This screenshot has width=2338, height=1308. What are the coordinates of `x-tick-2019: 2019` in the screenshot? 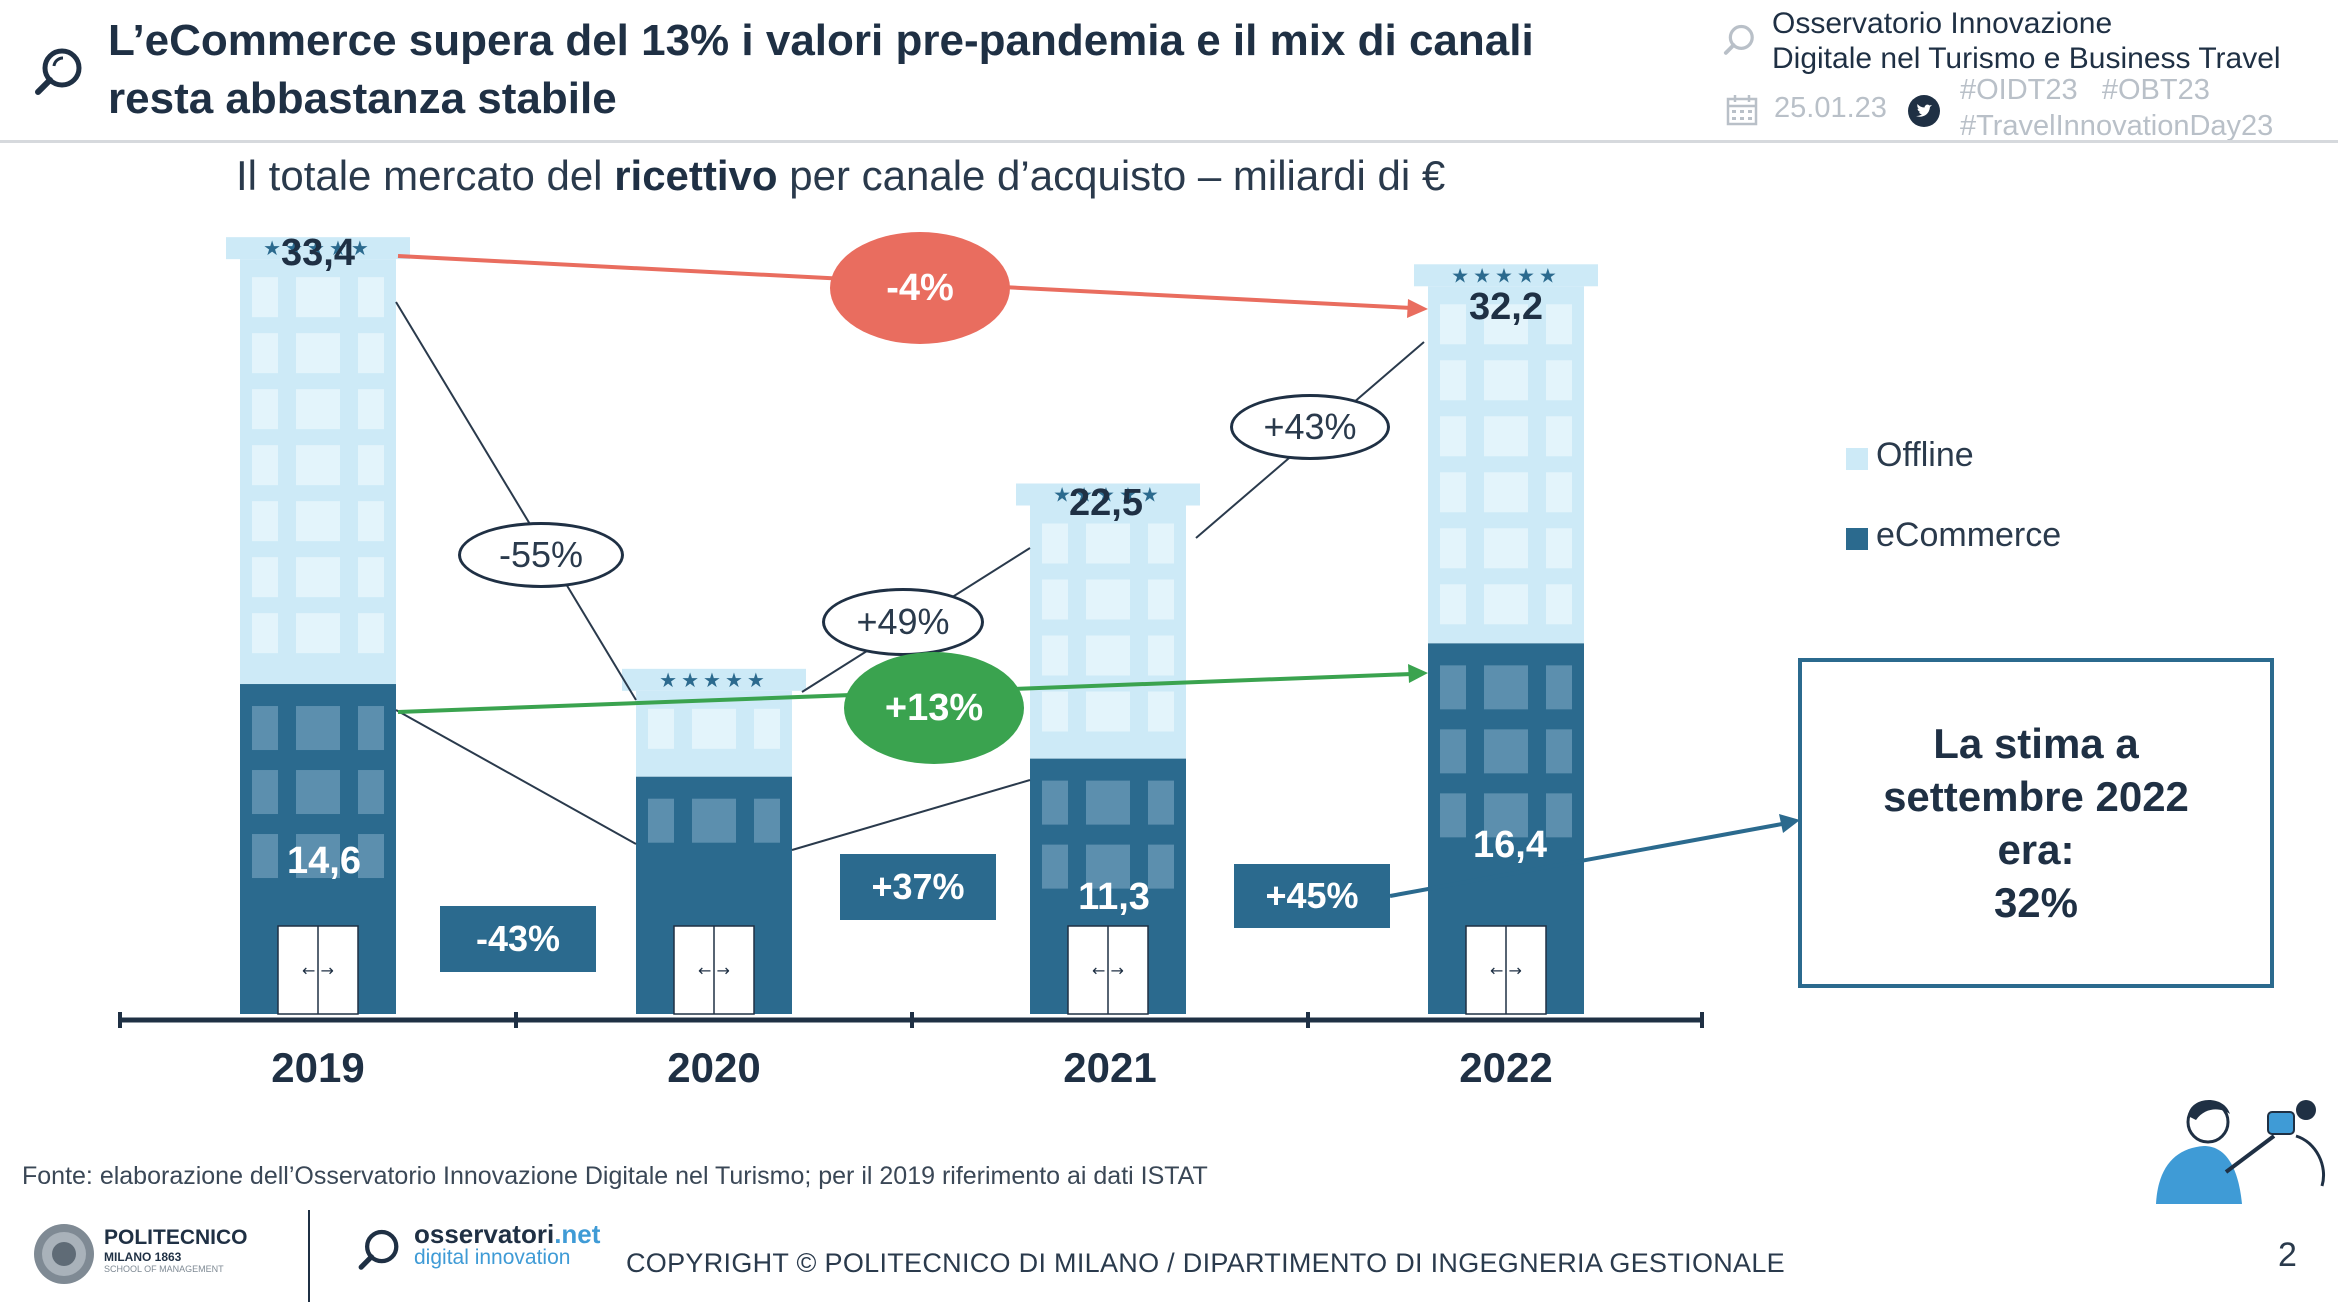 It's located at (318, 1067).